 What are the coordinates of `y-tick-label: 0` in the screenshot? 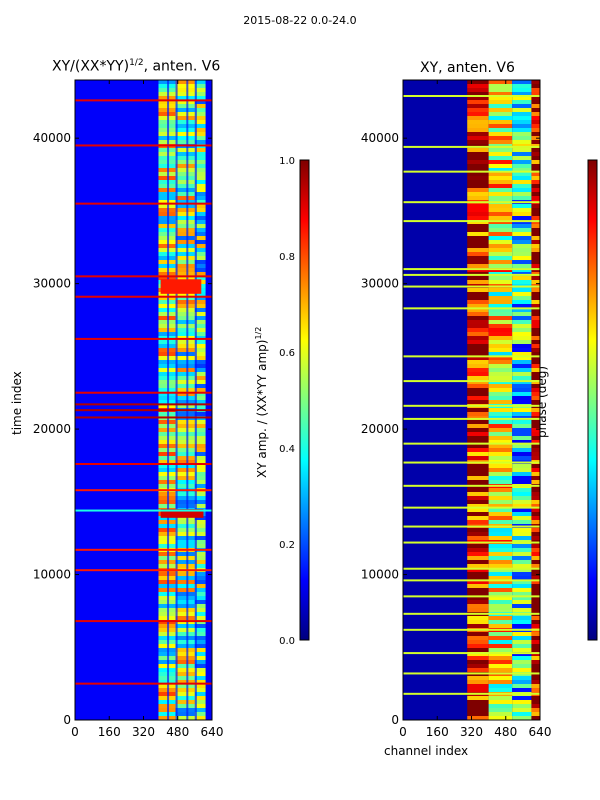 It's located at (67, 720).